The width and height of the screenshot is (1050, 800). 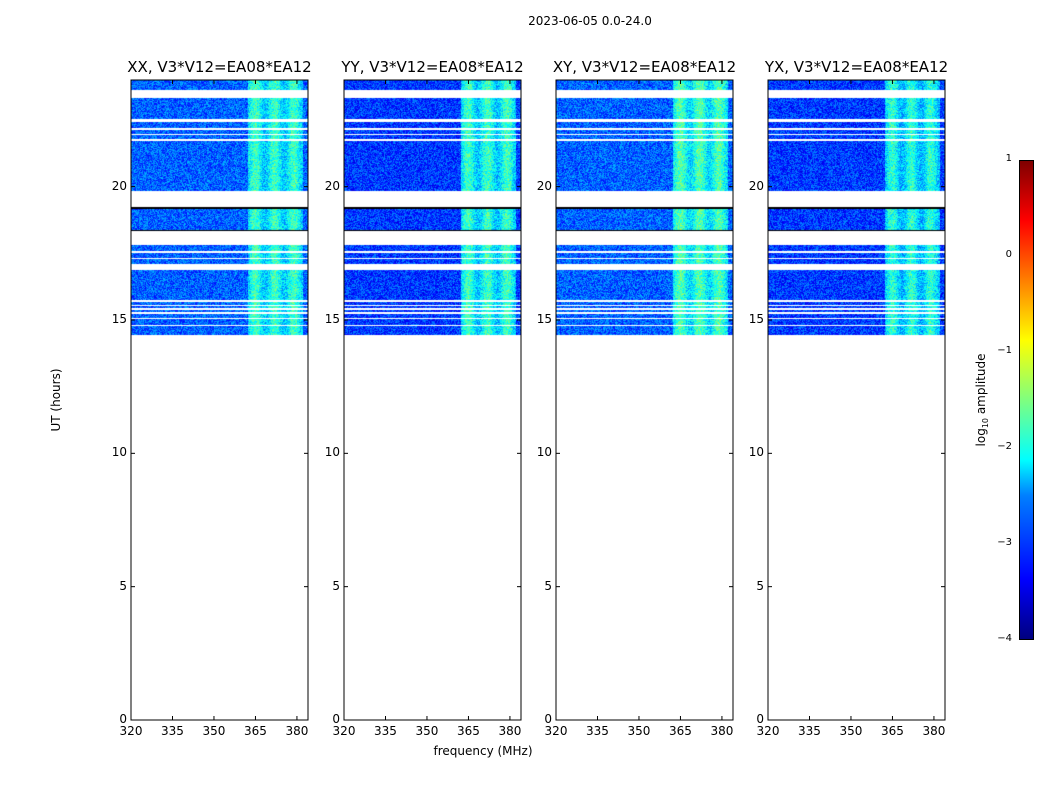 What do you see at coordinates (219, 67) in the screenshot?
I see `panel-title: XX, V3*V12=EA08*EA12` at bounding box center [219, 67].